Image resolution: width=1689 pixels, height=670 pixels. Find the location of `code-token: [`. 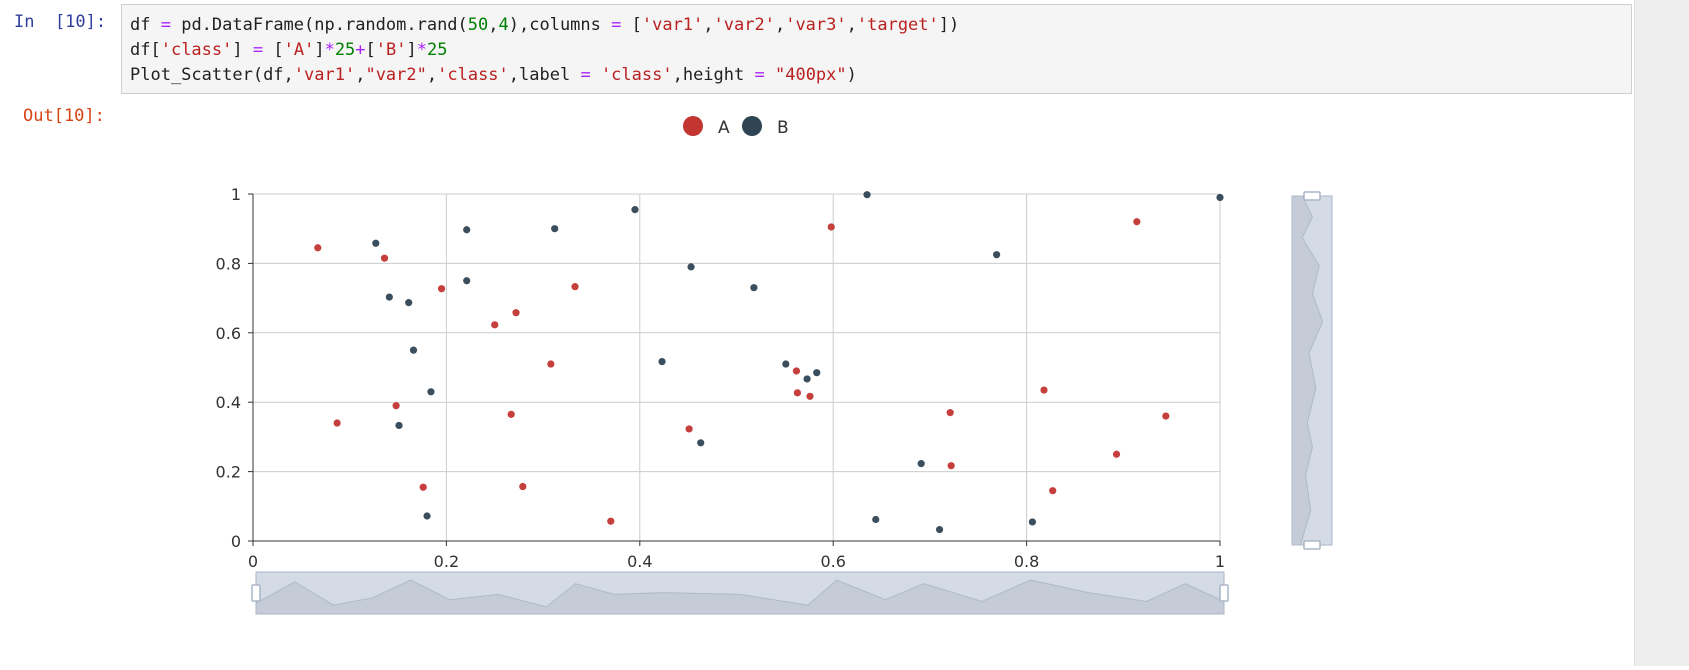

code-token: [ is located at coordinates (370, 50).